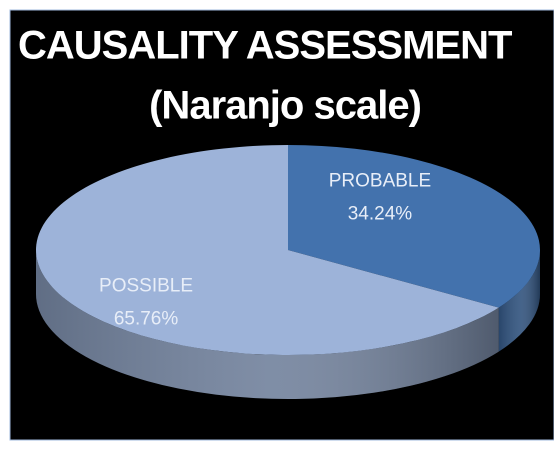 The width and height of the screenshot is (554, 450). I want to click on slice-label: POSSIBLE, so click(146, 285).